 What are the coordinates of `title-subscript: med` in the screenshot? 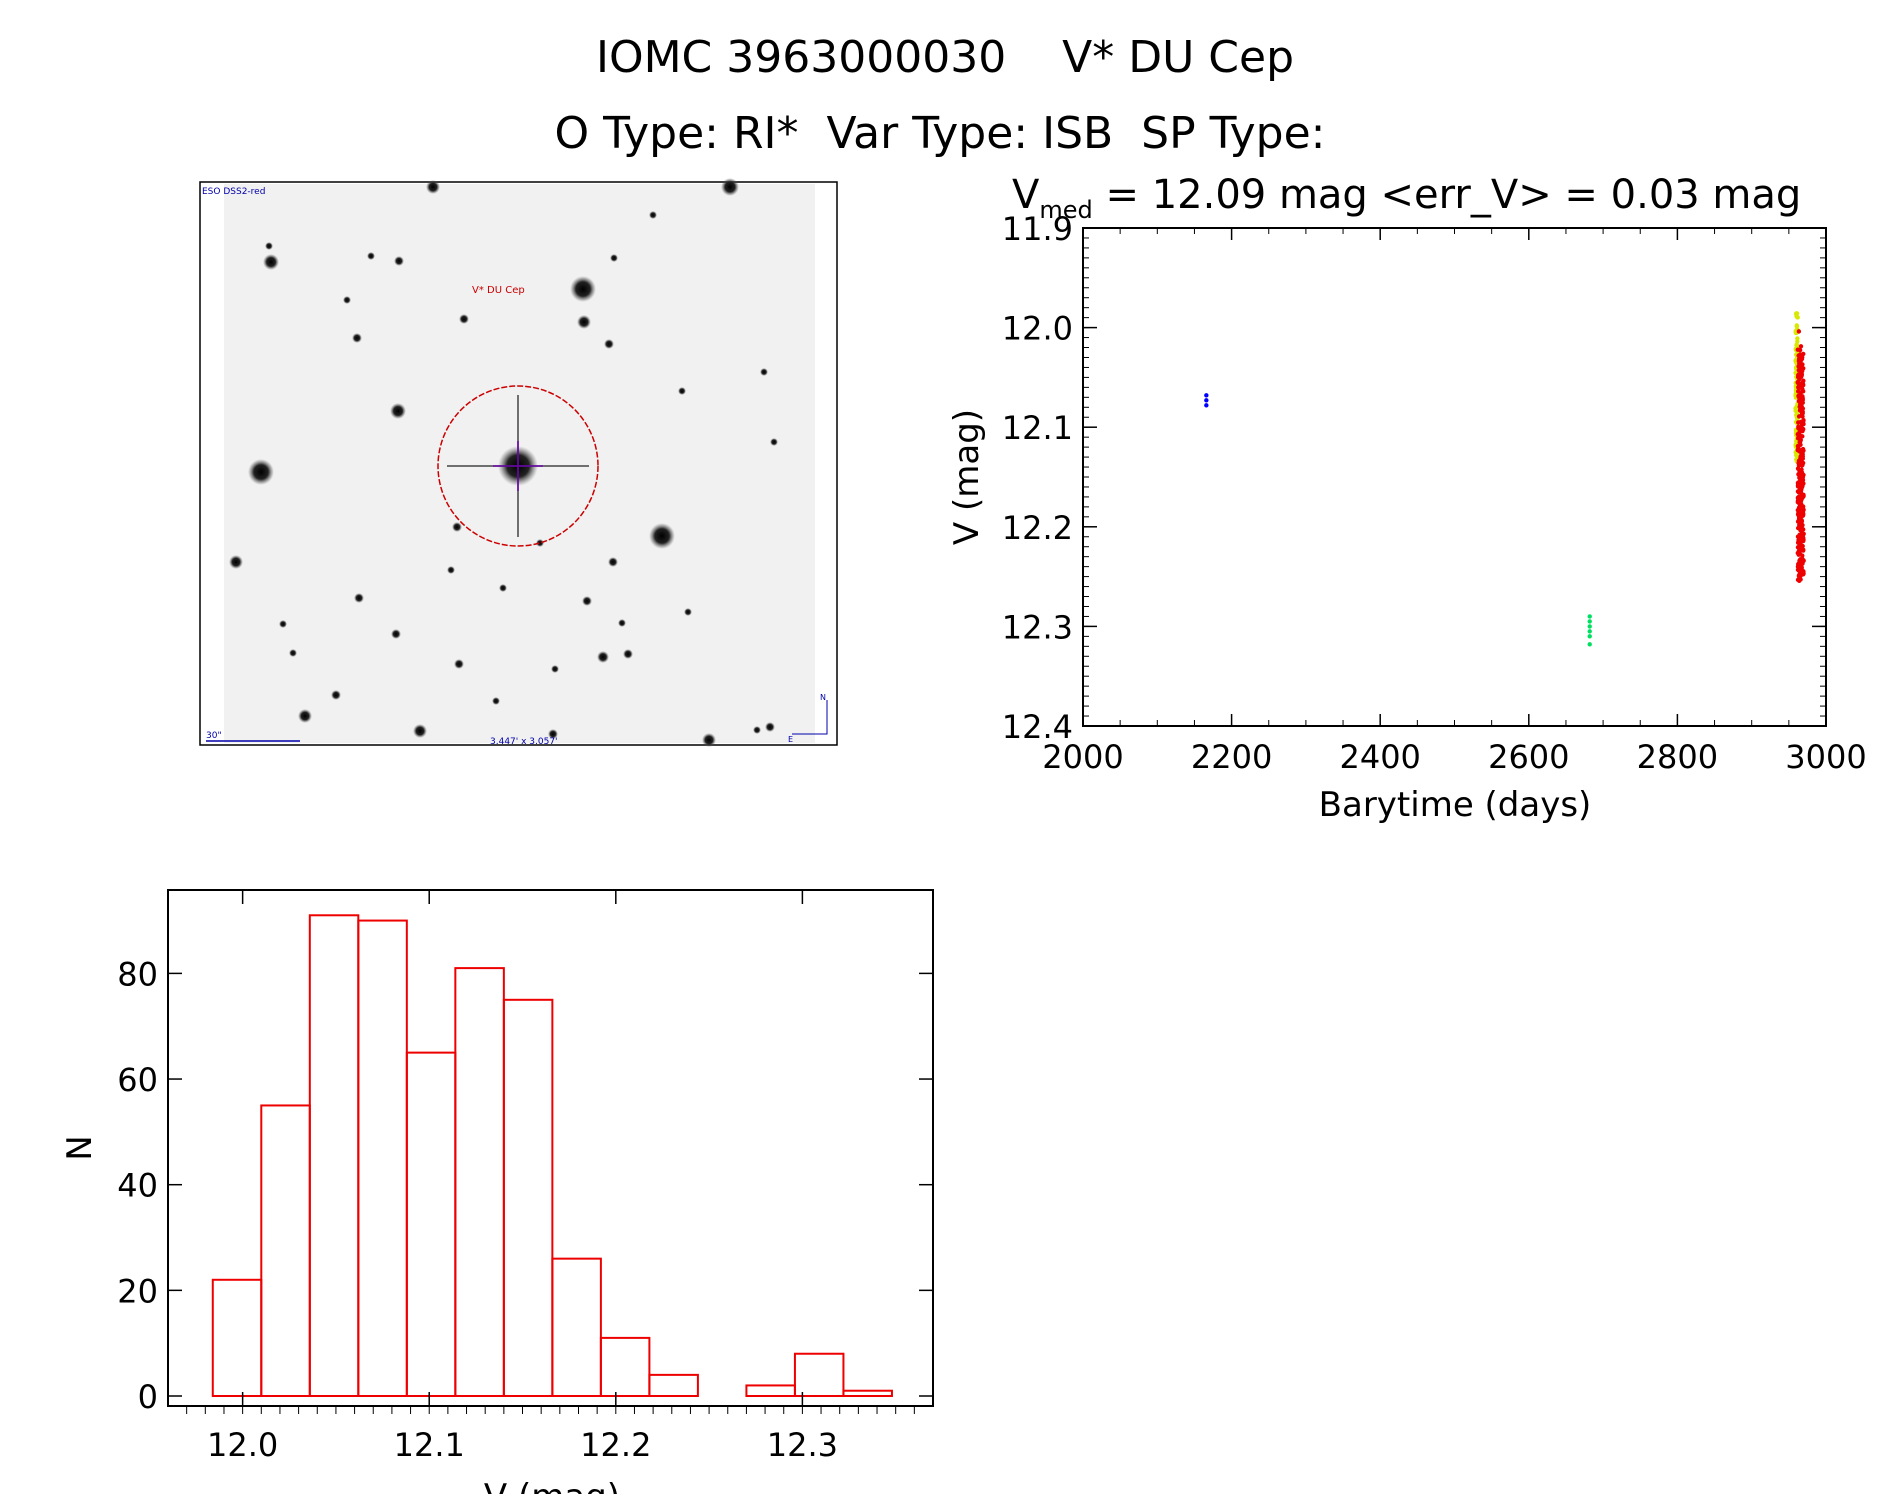 It's located at (1065, 210).